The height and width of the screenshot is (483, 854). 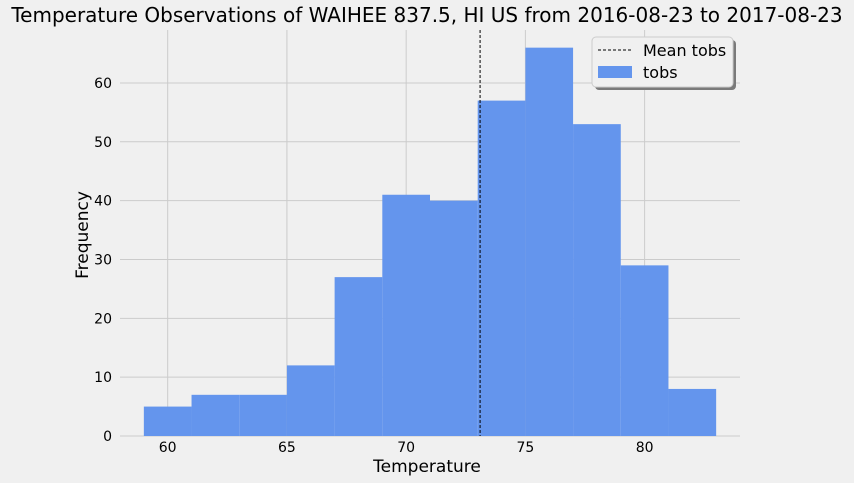 I want to click on y-tick-label: 60, so click(x=103, y=84).